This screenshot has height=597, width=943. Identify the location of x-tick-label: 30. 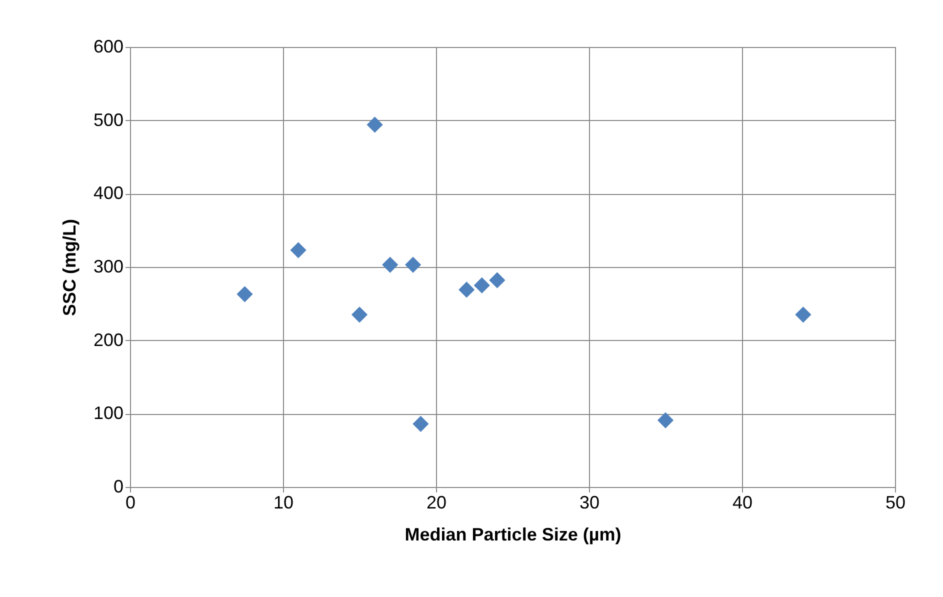
(589, 502).